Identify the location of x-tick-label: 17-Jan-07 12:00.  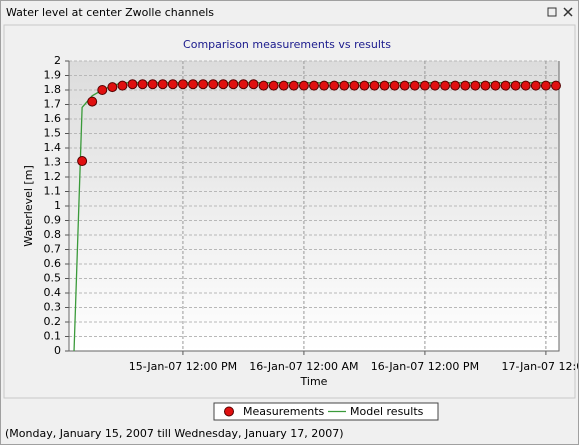
(540, 366).